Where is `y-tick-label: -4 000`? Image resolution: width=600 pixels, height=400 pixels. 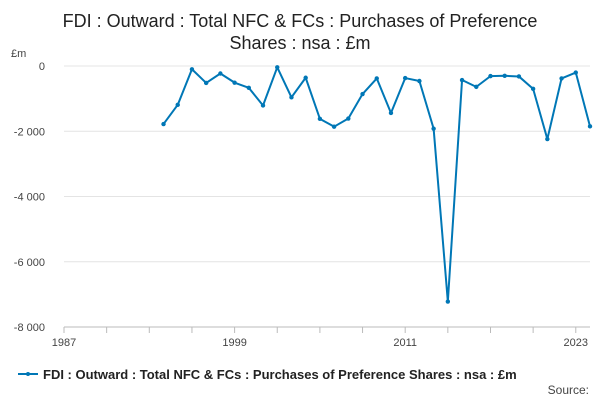 y-tick-label: -4 000 is located at coordinates (29, 198).